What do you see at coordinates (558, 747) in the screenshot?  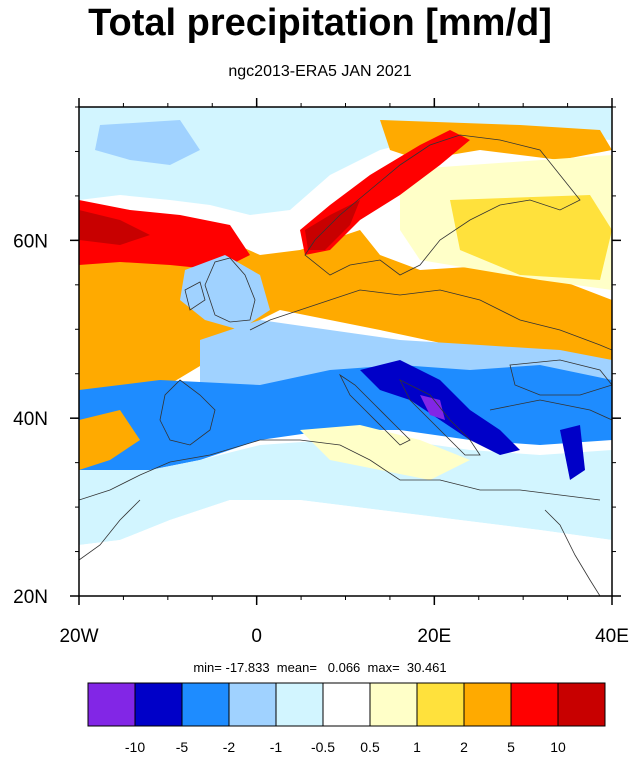 I see `colorbar-label: 10` at bounding box center [558, 747].